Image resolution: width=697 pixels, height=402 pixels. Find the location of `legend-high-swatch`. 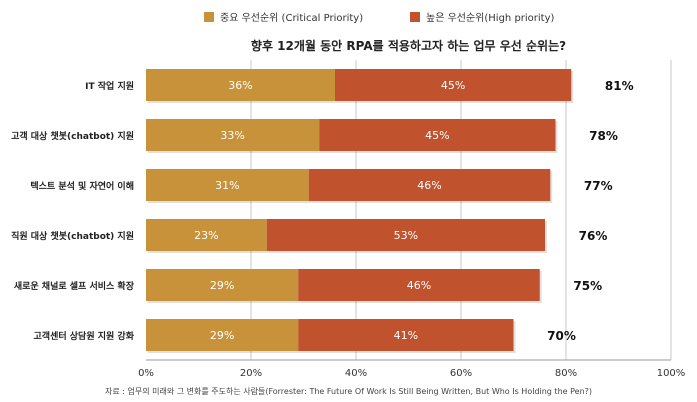

legend-high-swatch is located at coordinates (415, 16).